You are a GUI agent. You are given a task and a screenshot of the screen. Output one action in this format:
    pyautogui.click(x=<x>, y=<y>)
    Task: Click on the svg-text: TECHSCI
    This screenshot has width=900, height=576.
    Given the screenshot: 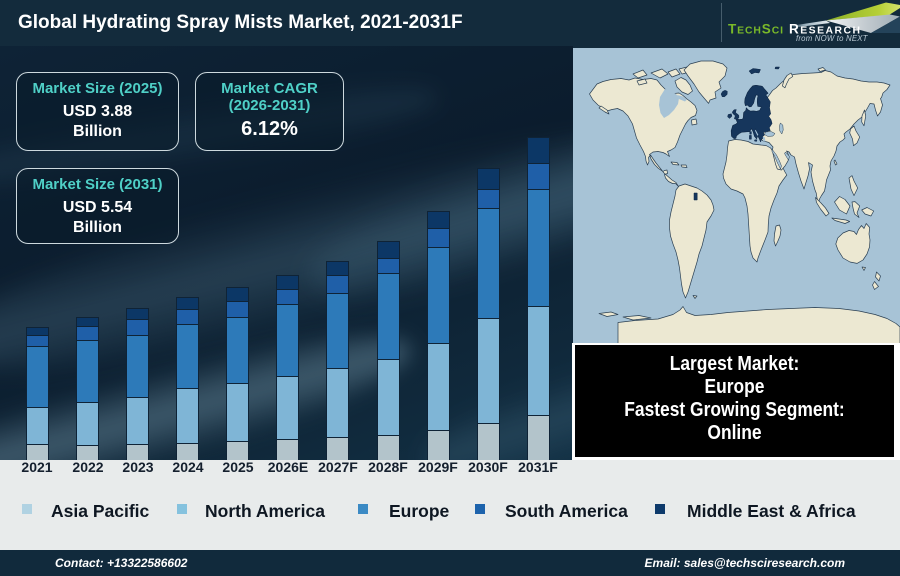 What is the action you would take?
    pyautogui.click(x=756, y=29)
    